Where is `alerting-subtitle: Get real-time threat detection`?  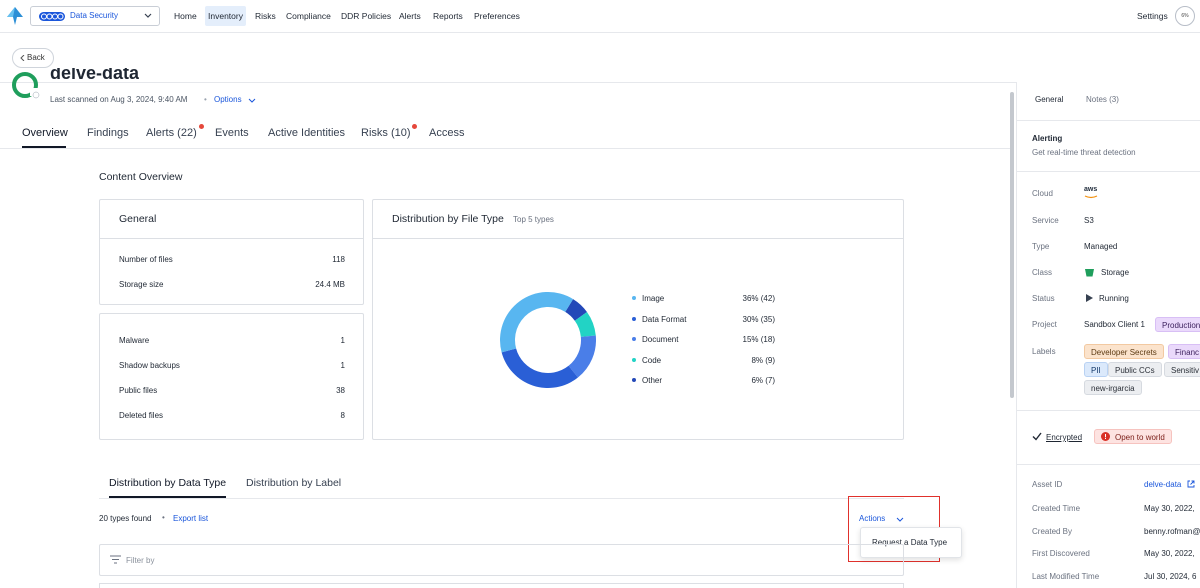
alerting-subtitle: Get real-time threat detection is located at coordinates (1084, 152).